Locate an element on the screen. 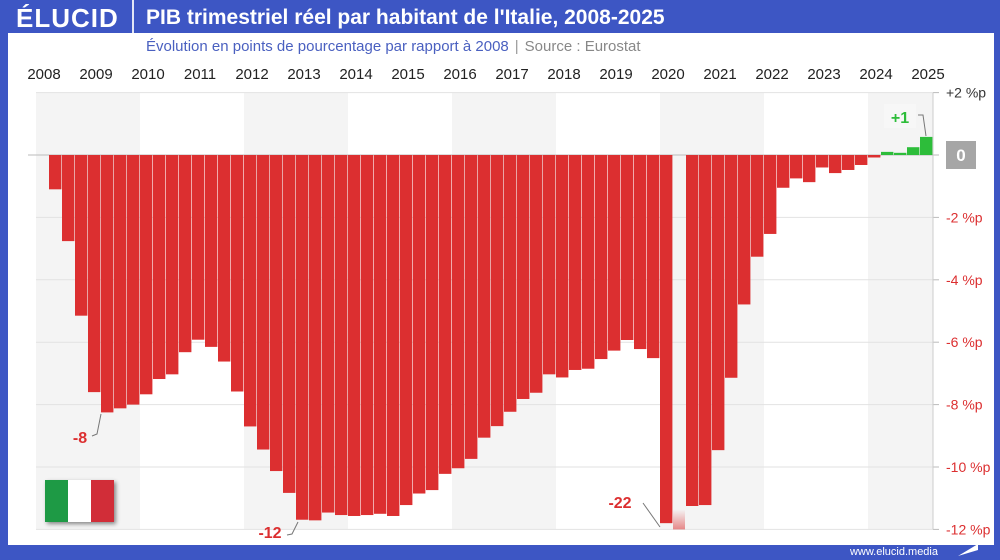  flag-white-stripe is located at coordinates (79, 501).